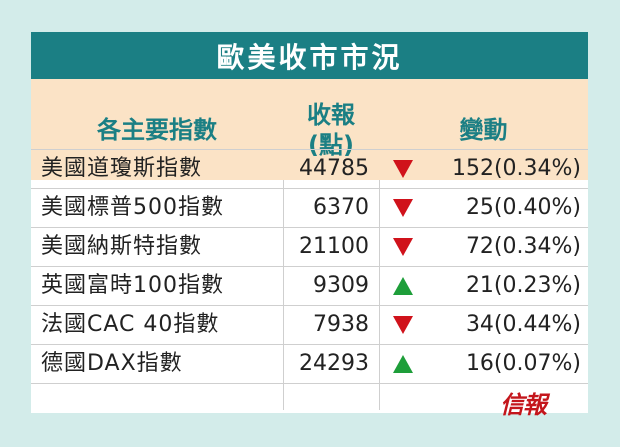 The image size is (620, 447). I want to click on header-index-name: 各主要指數, so click(157, 129).